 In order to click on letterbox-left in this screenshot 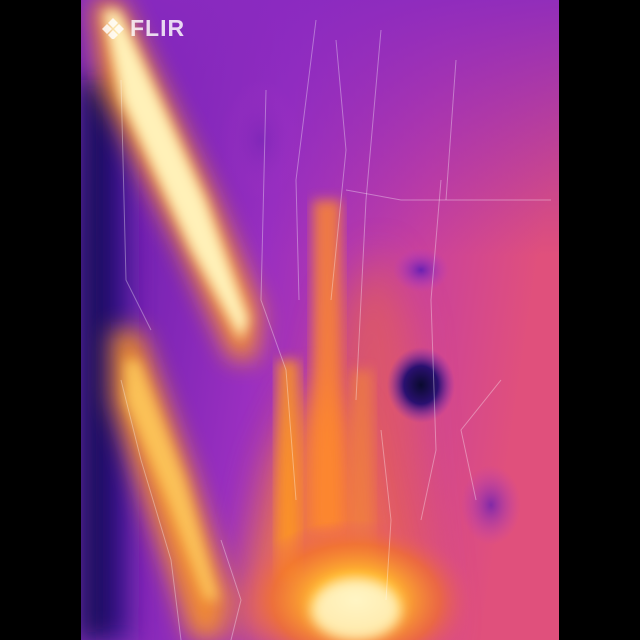, I will do `click(40, 320)`.